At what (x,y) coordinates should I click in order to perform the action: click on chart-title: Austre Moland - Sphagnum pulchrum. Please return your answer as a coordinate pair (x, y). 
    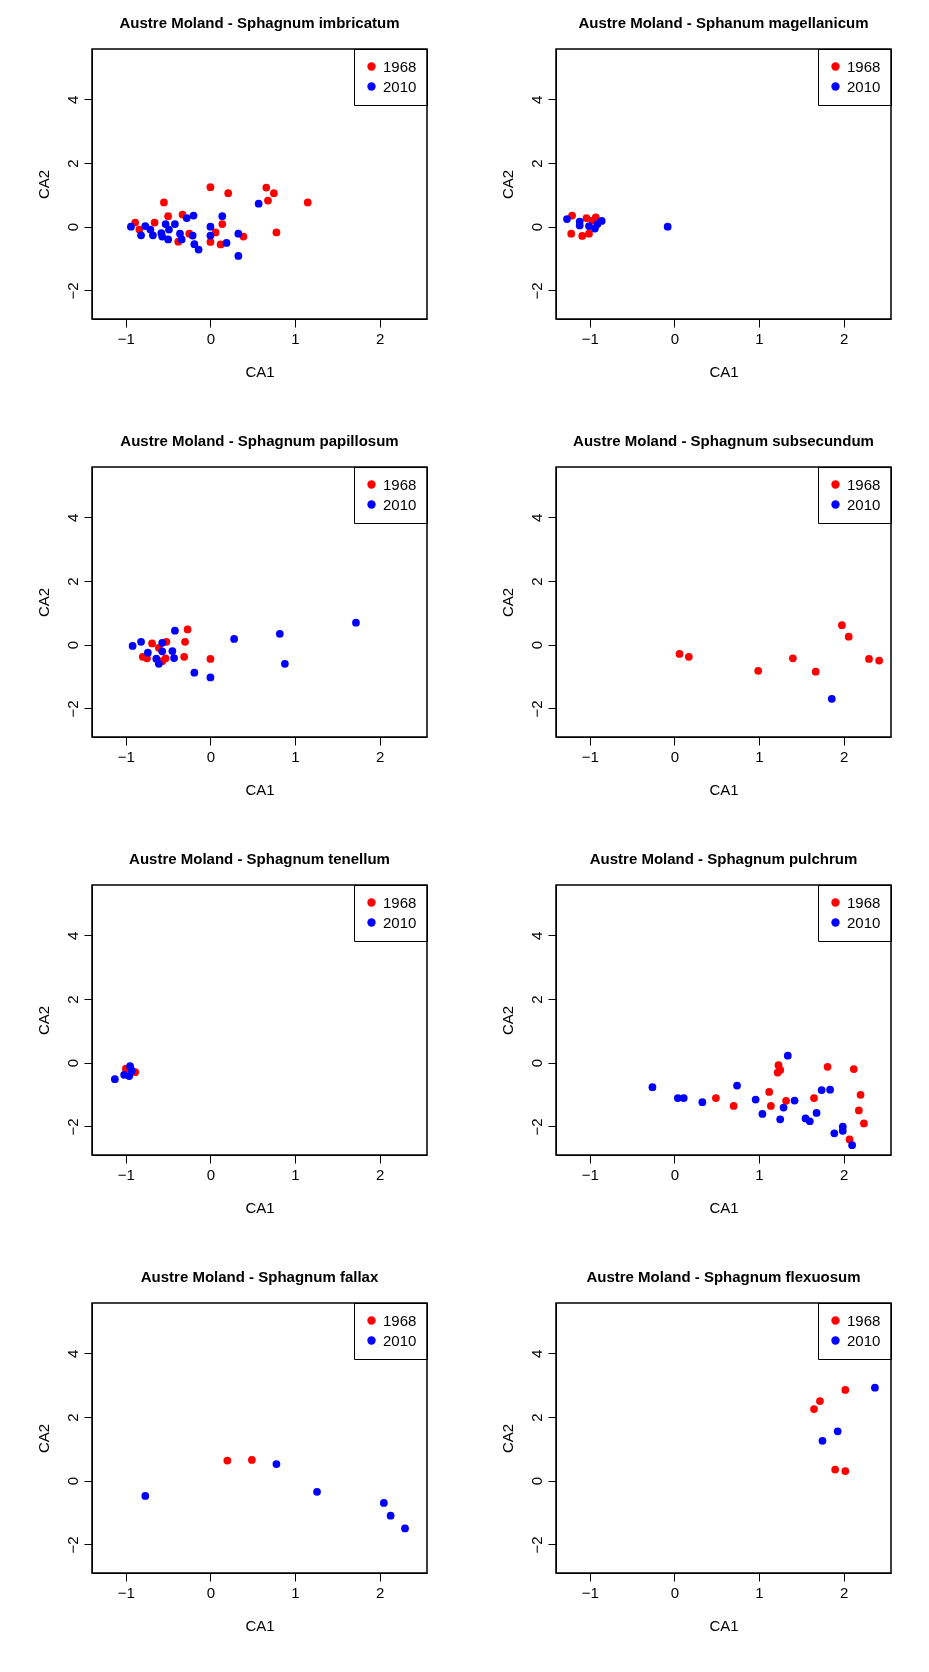
    Looking at the image, I should click on (723, 858).